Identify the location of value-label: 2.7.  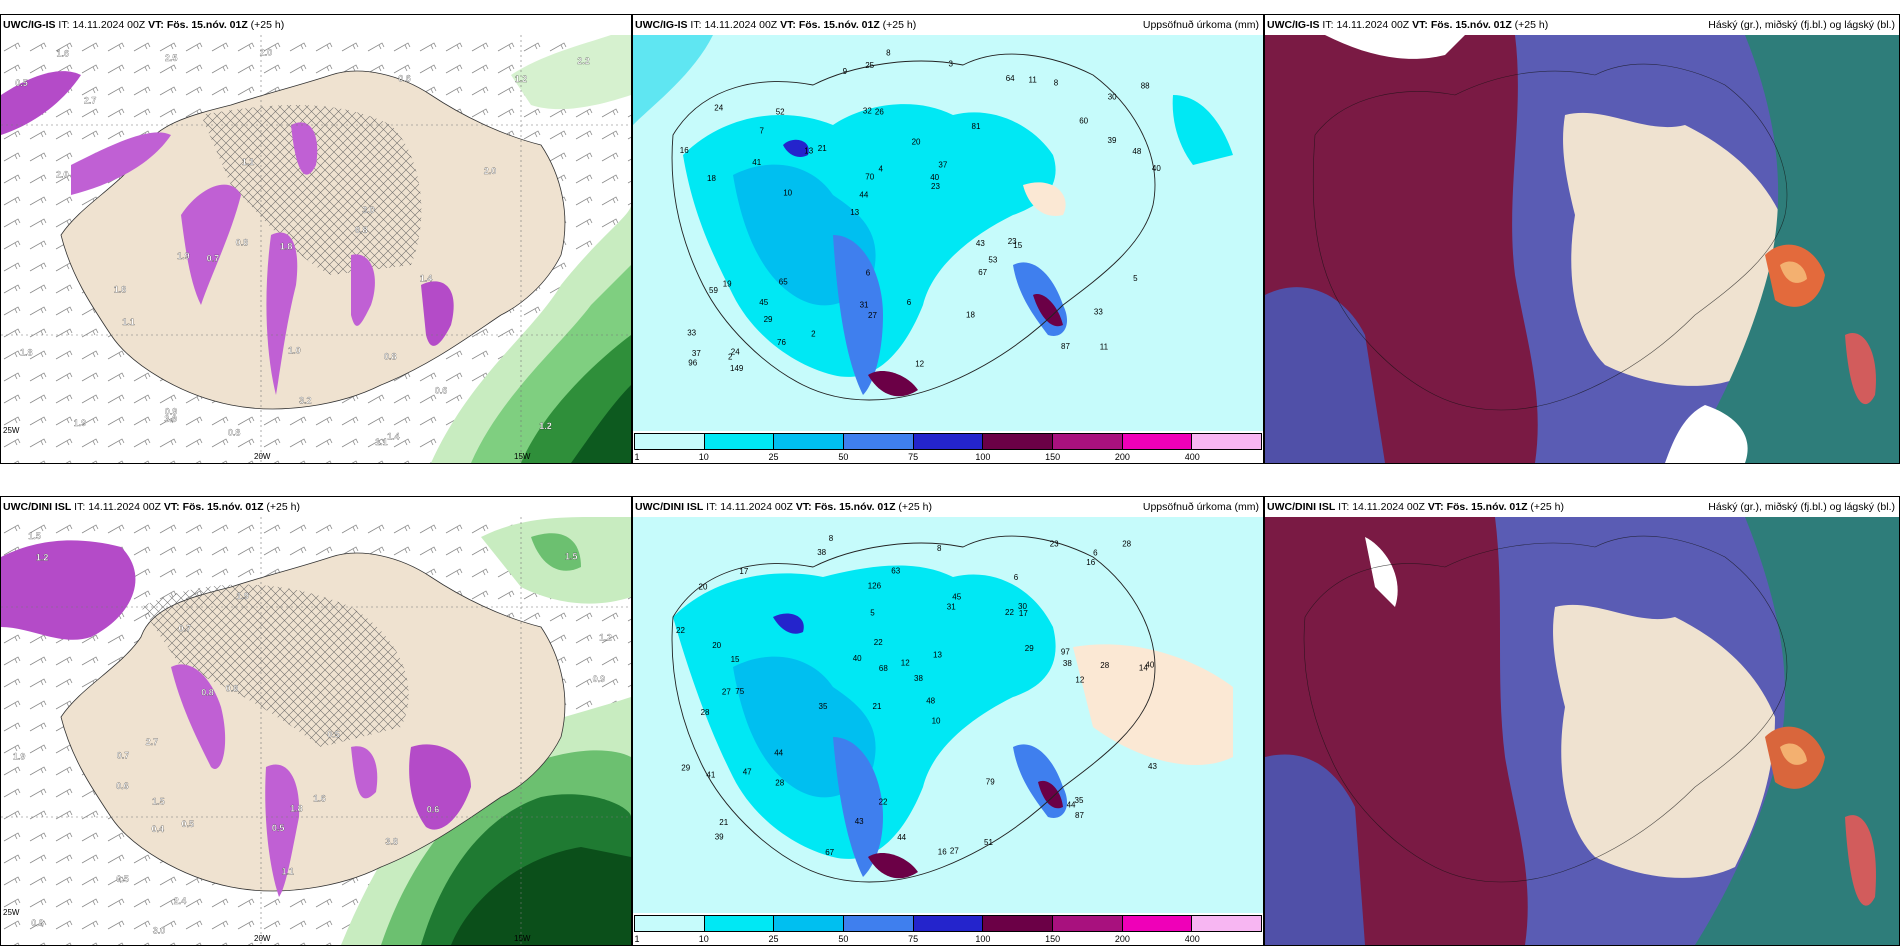
(90, 100).